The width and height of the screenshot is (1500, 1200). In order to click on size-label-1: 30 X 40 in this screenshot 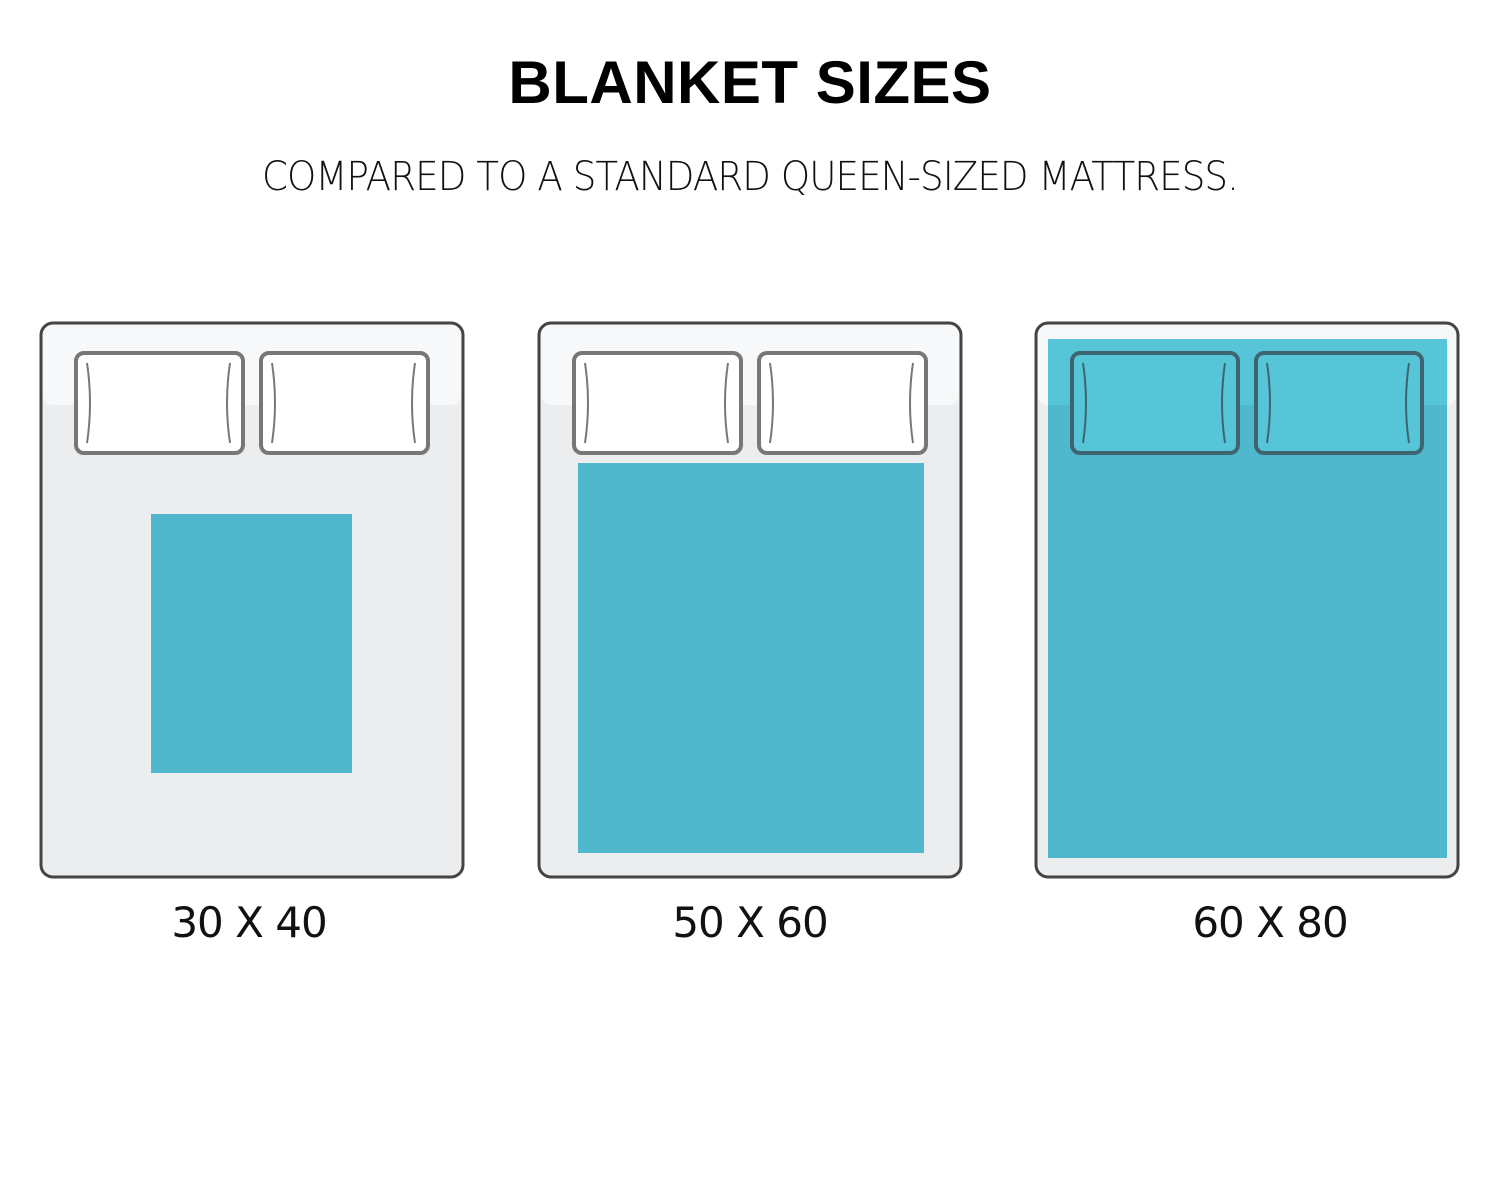, I will do `click(249, 922)`.